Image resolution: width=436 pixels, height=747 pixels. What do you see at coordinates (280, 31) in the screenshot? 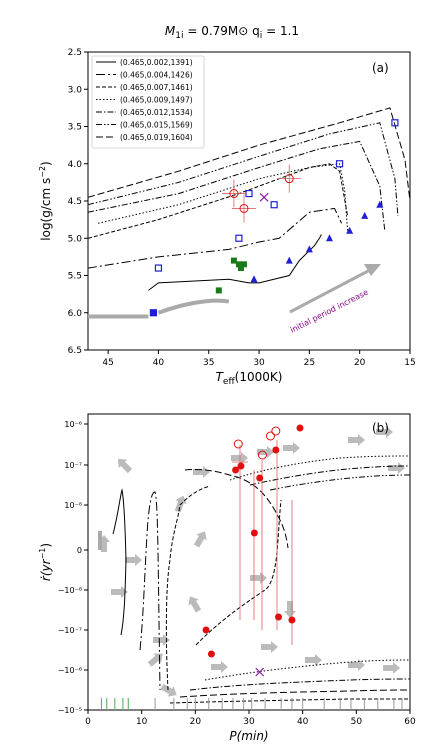
I see `title-q-value: = 1.1` at bounding box center [280, 31].